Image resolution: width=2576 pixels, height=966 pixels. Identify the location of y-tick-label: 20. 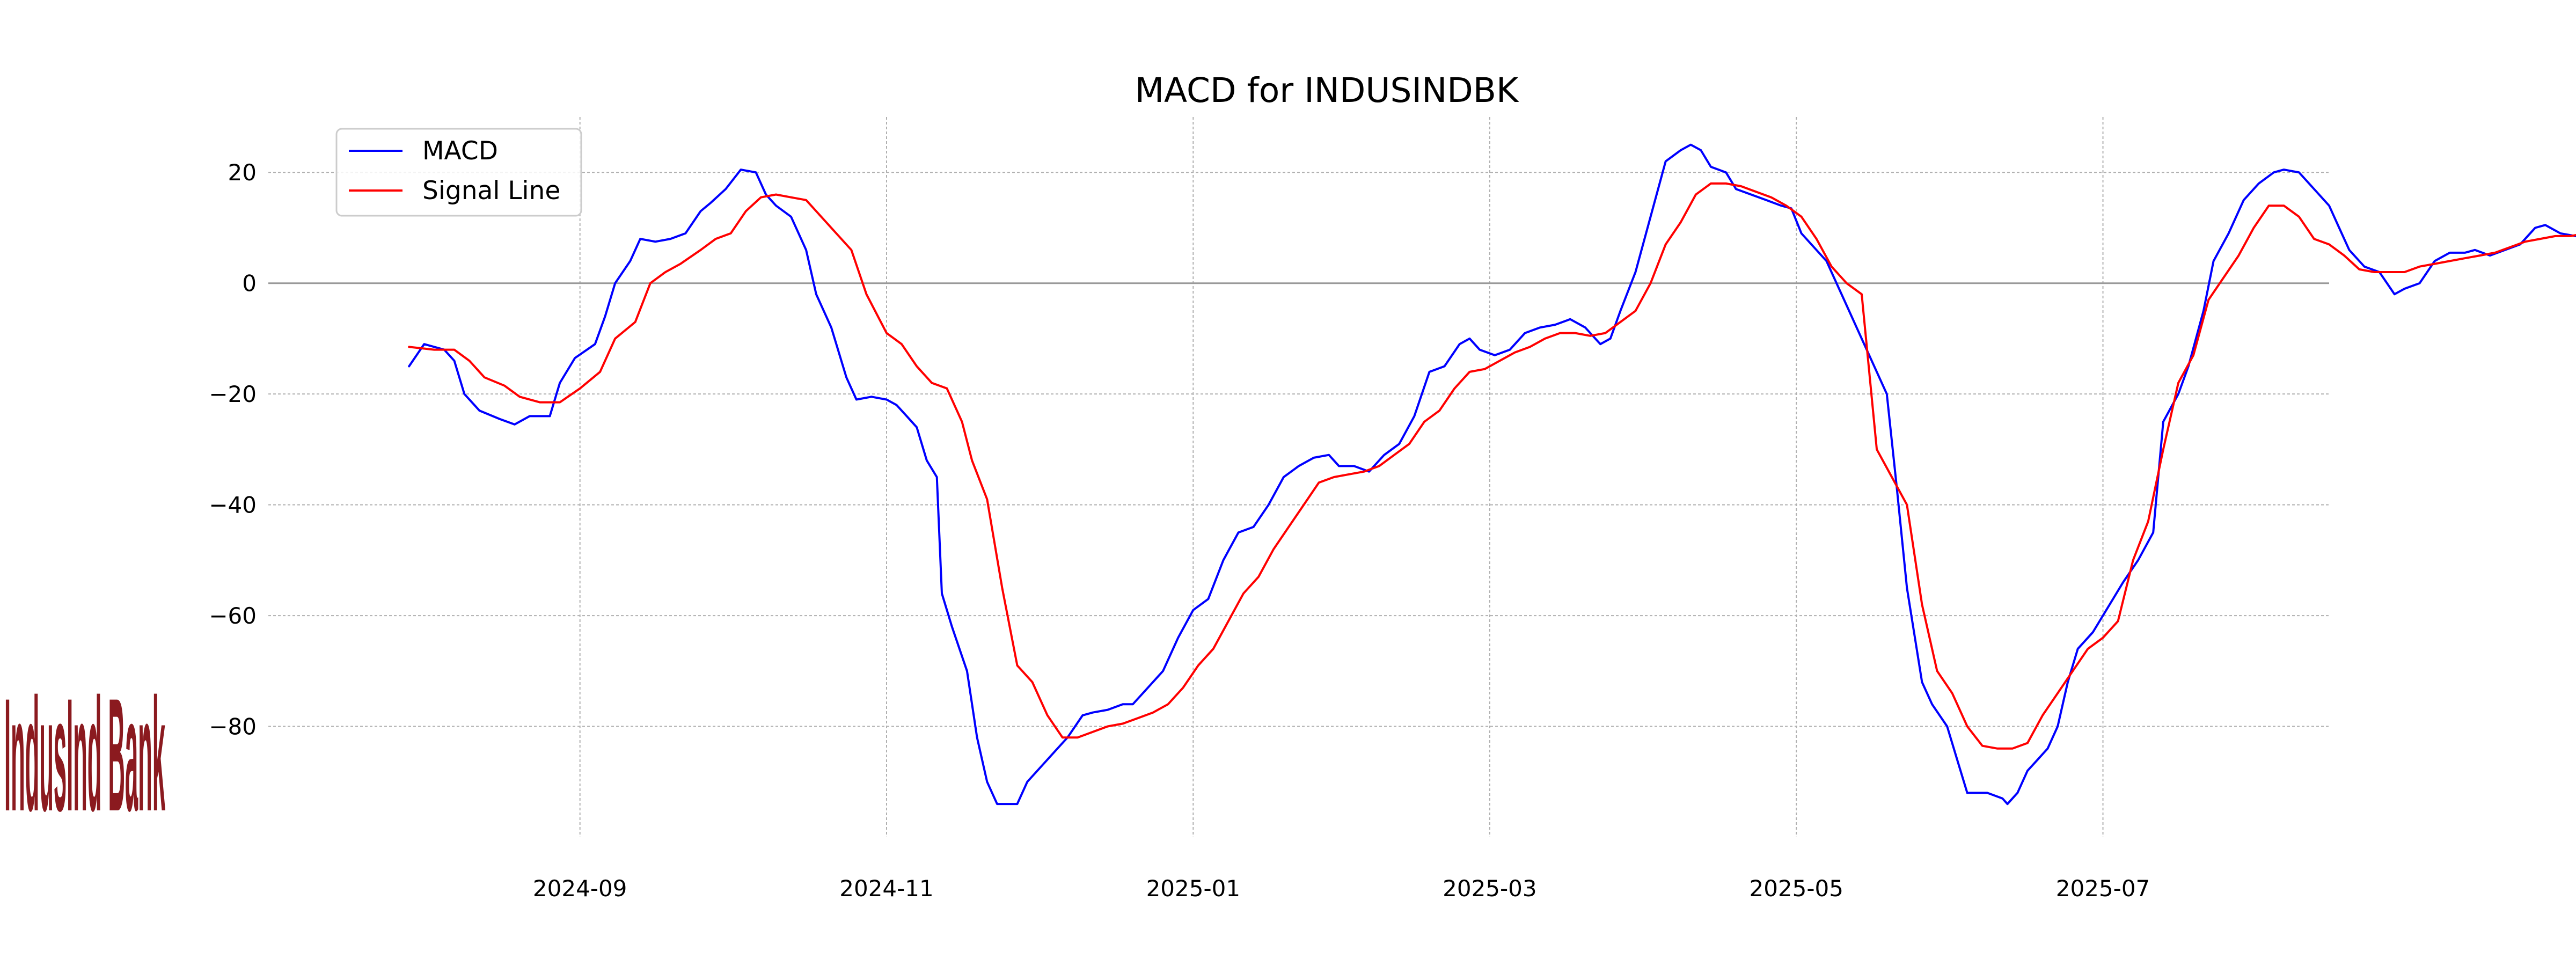
(242, 172).